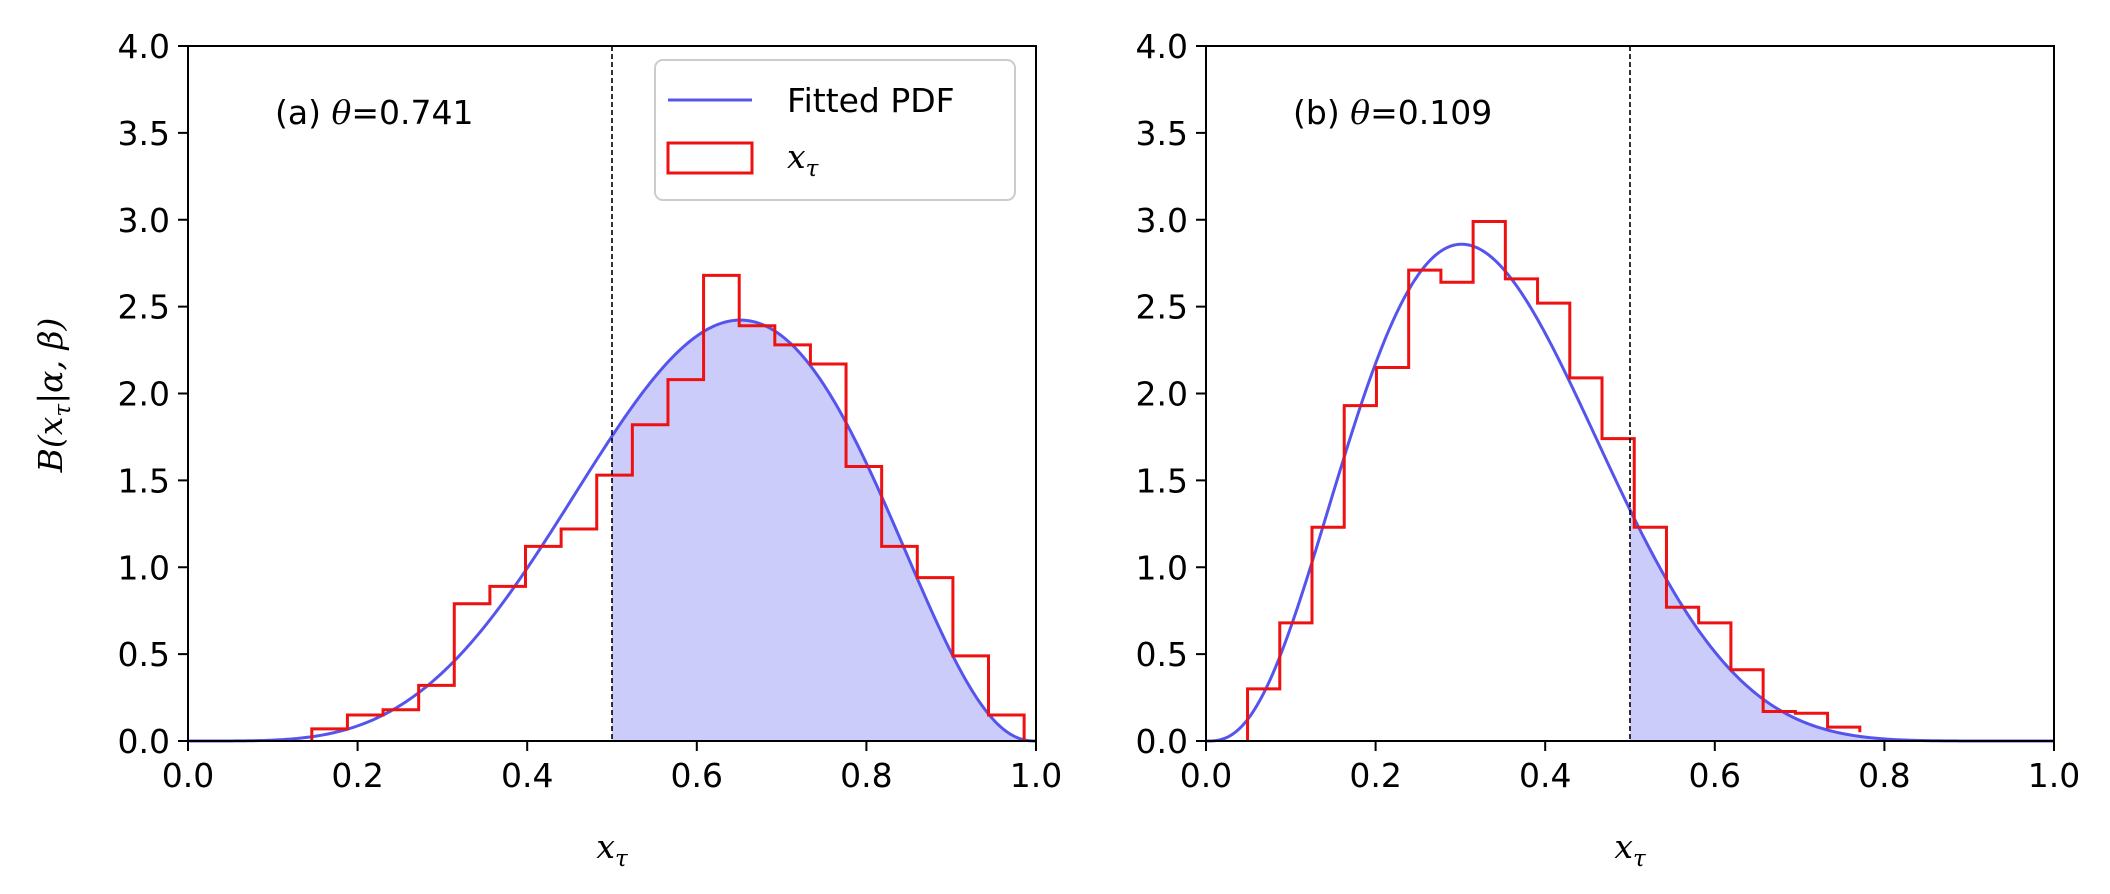 This screenshot has height=894, width=2110. Describe the element at coordinates (53, 396) in the screenshot. I see `y-axis-label: B(xτ|α, β)` at that location.